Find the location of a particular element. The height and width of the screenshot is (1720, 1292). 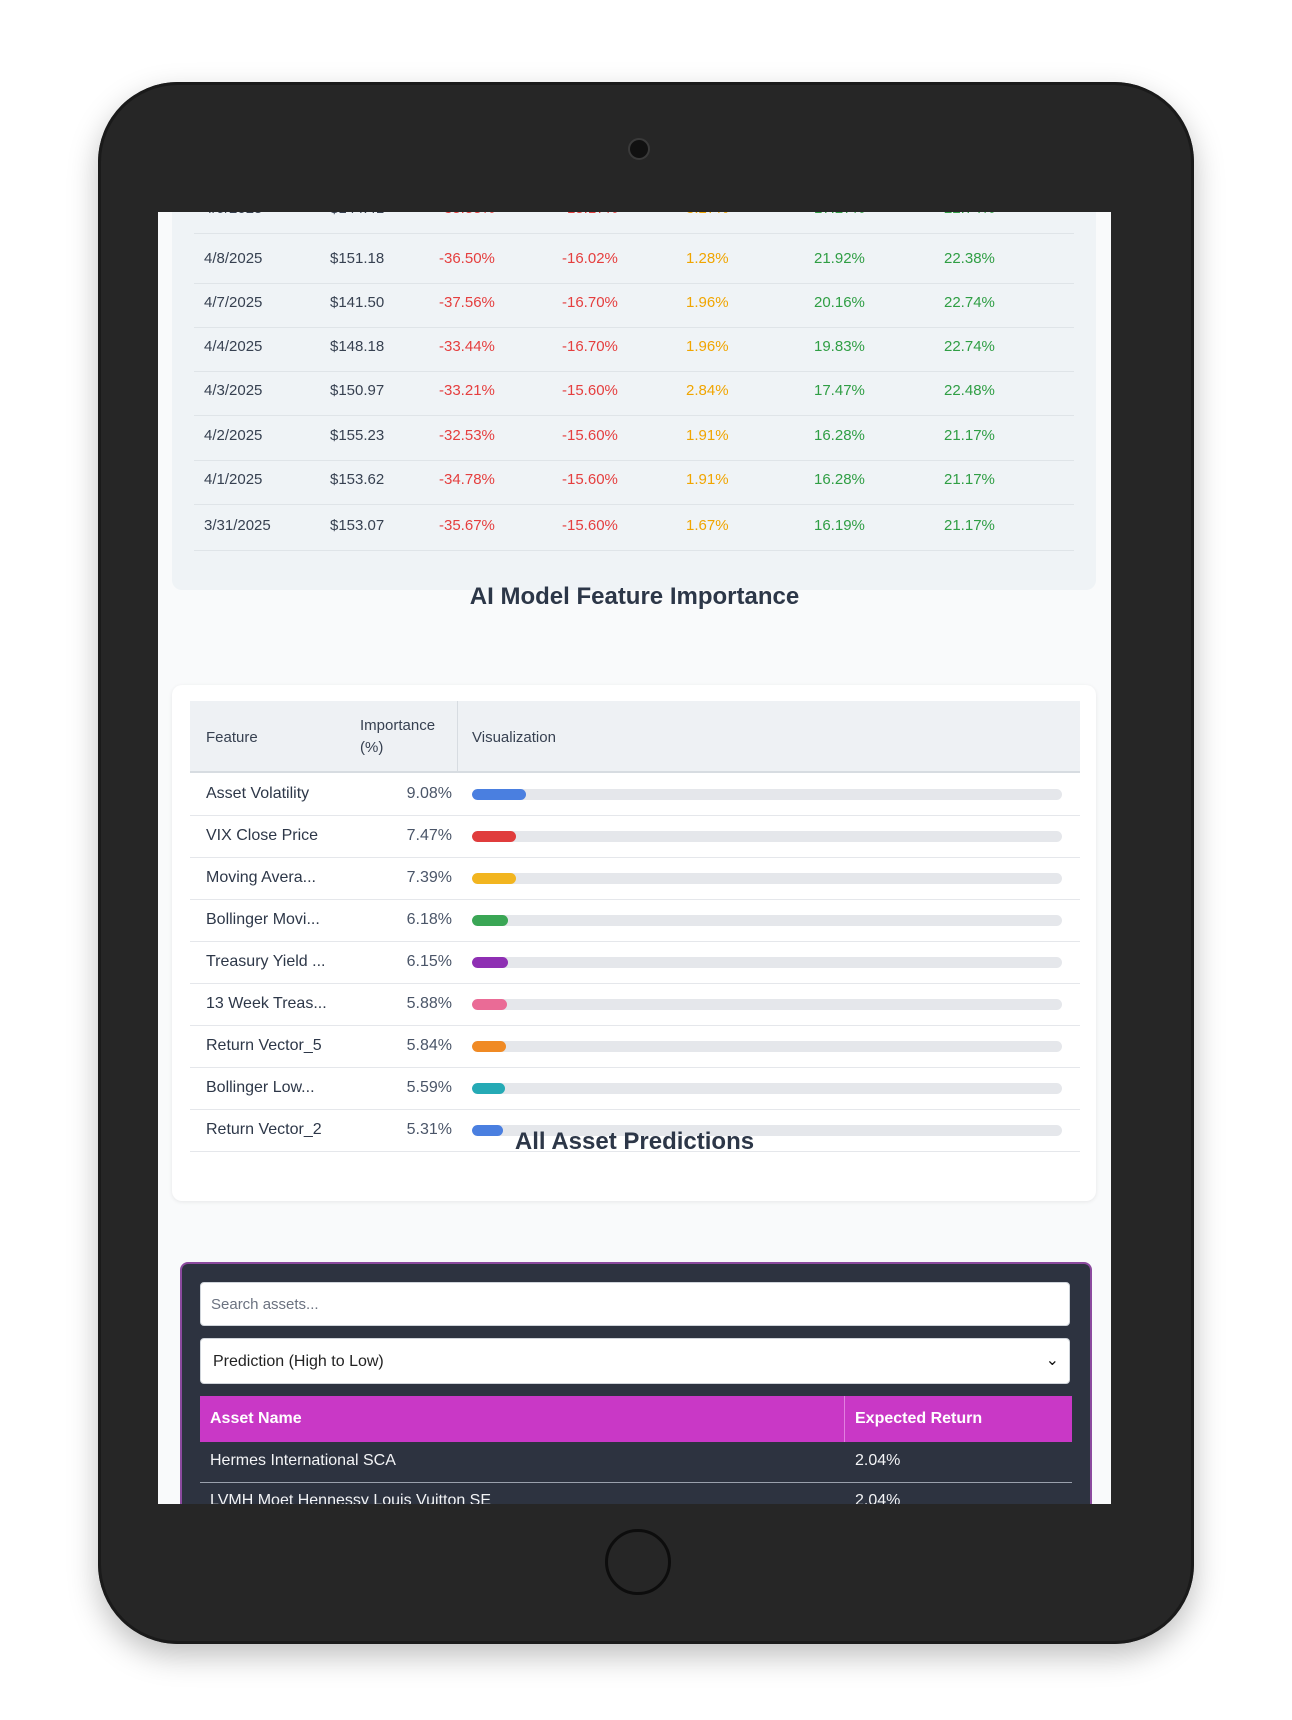

feature-row: Return Vector_5 5.84% is located at coordinates (635, 1046).